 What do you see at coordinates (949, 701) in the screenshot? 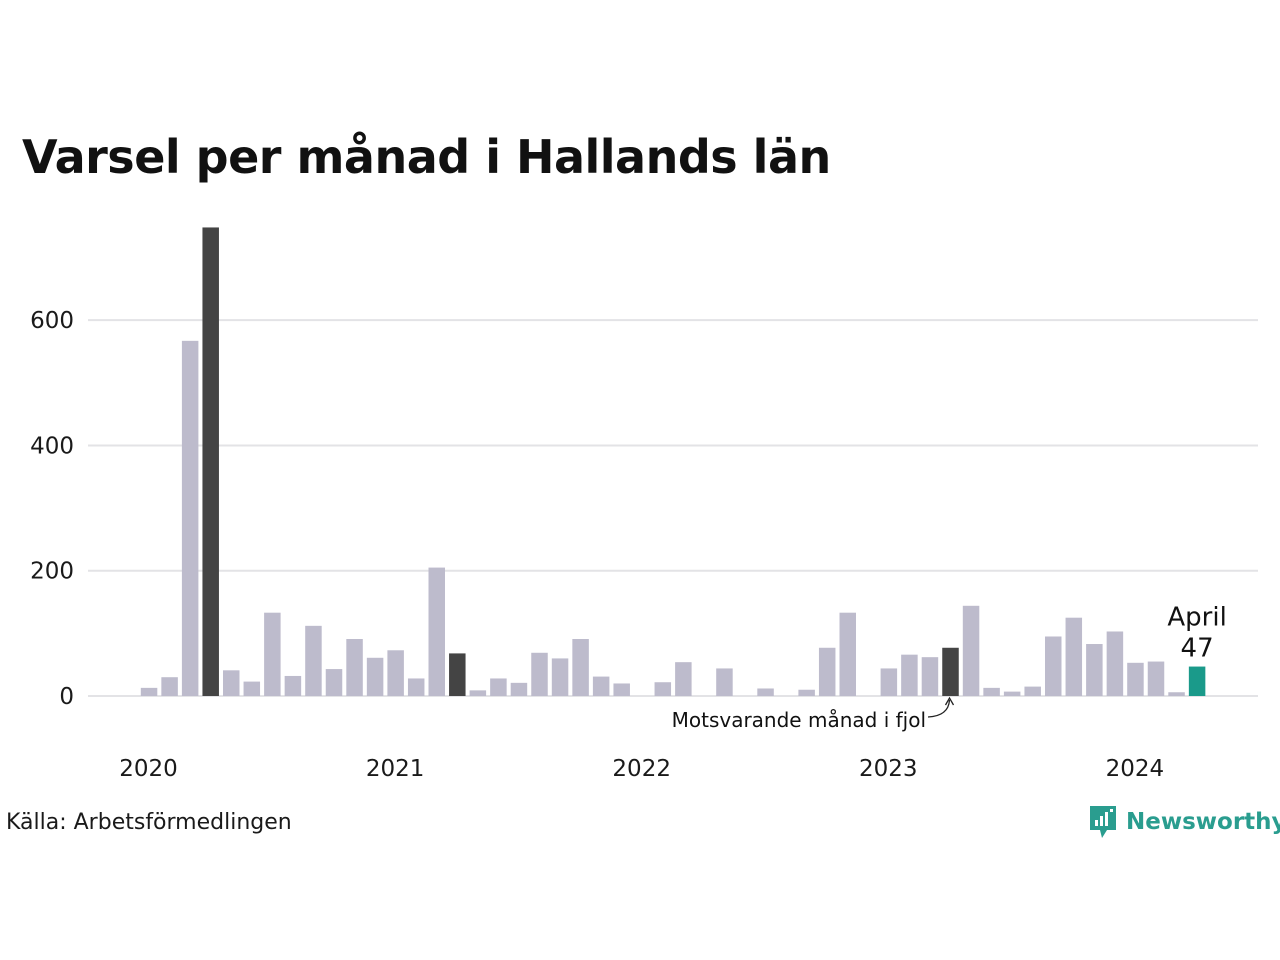
I see `annotation-arrow-head` at bounding box center [949, 701].